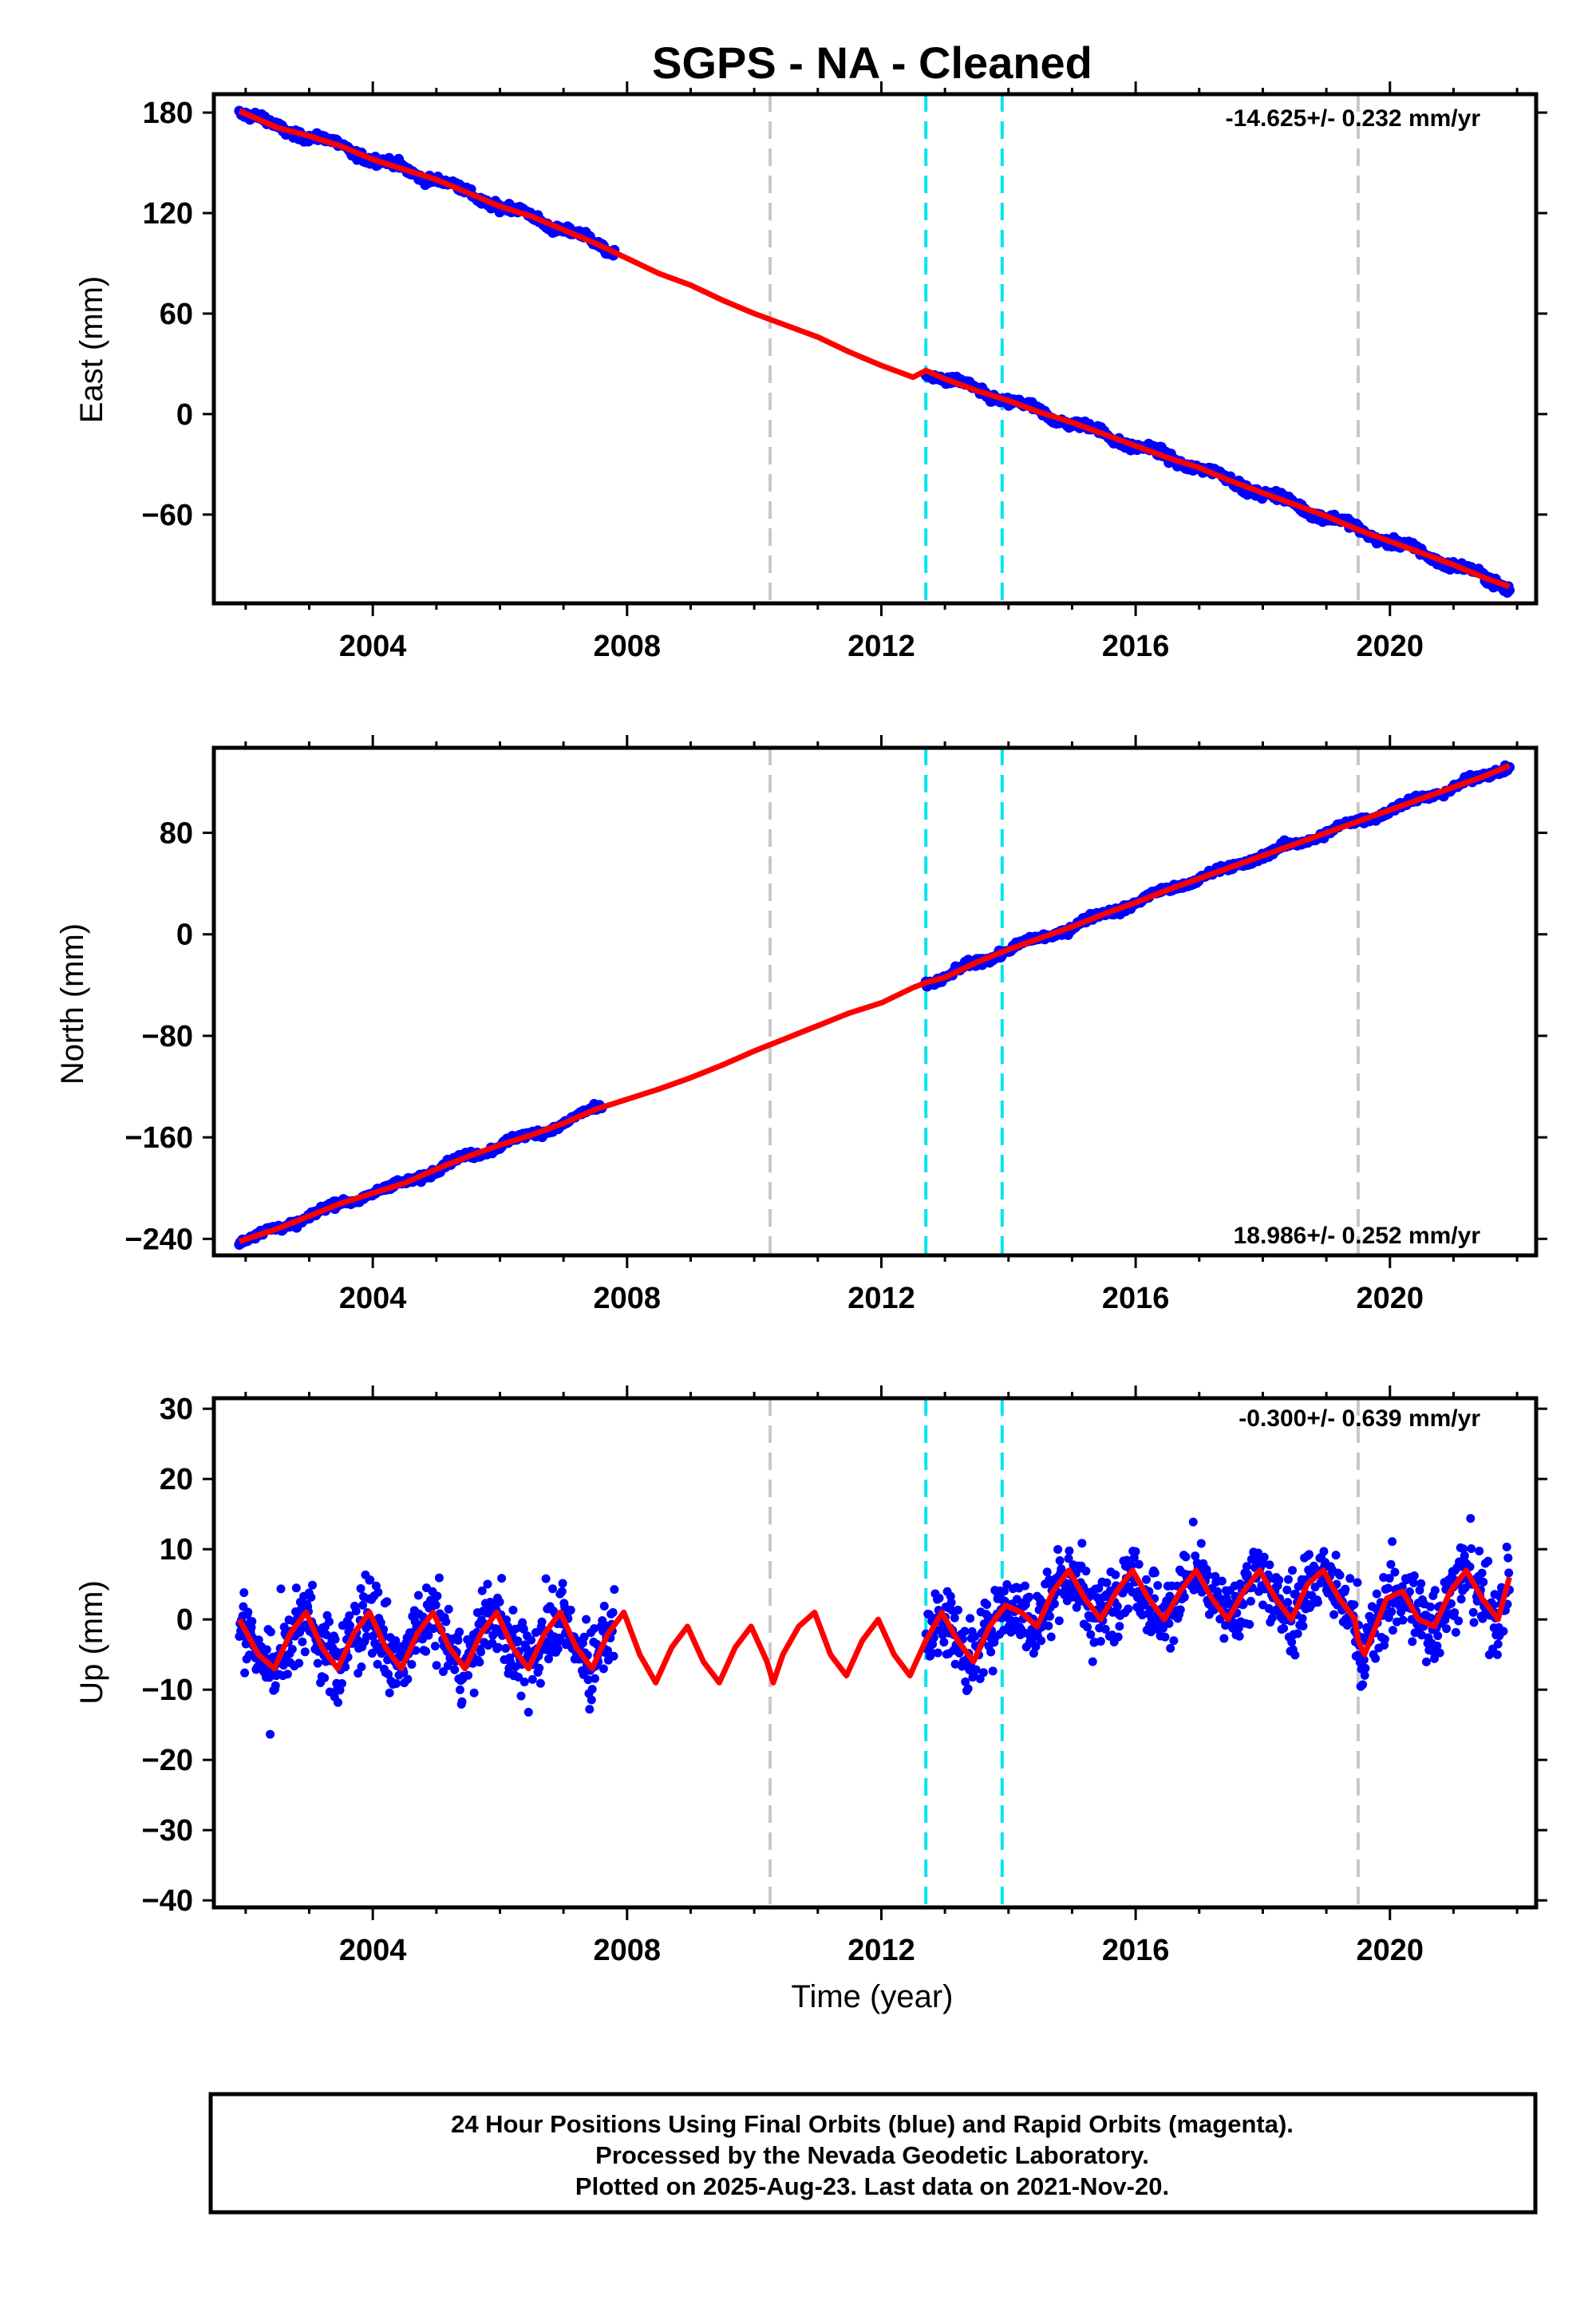  What do you see at coordinates (184, 415) in the screenshot?
I see `y-tick-label: 0` at bounding box center [184, 415].